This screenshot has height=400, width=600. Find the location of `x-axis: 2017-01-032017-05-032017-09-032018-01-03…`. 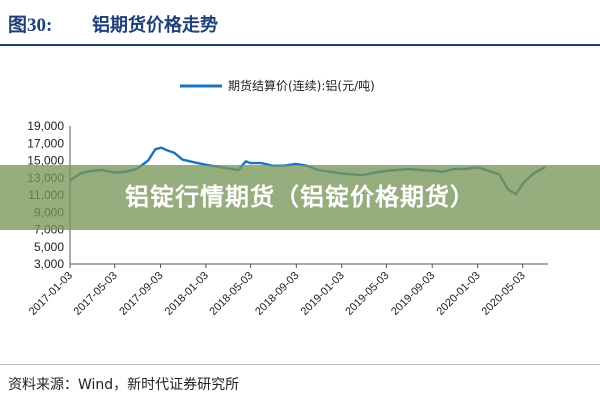

x-axis: 2017-01-032017-05-032017-09-032018-01-03… is located at coordinates (287, 290).